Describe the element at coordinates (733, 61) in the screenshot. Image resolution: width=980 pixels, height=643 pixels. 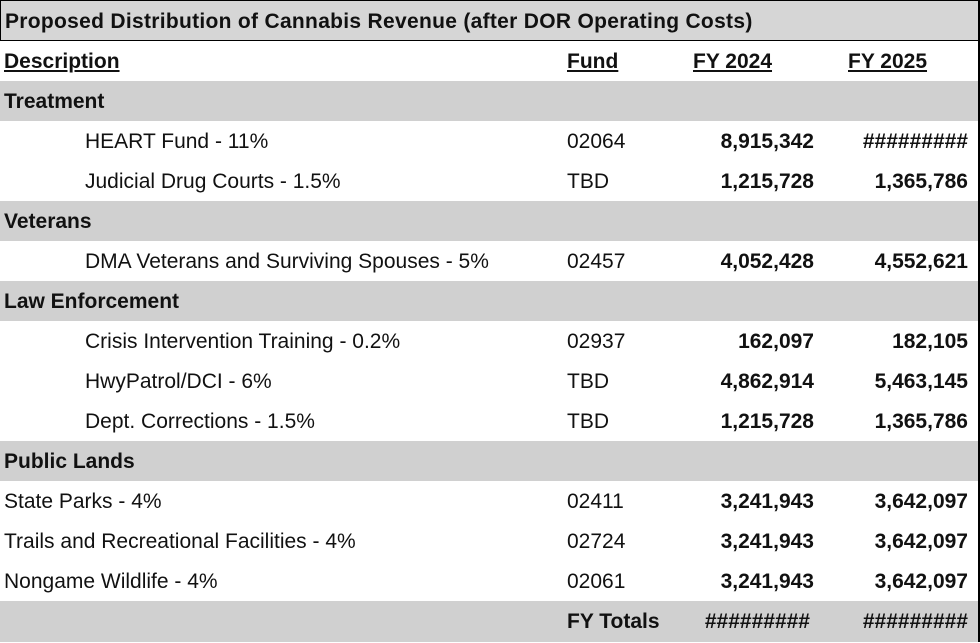
I see `header-cell: FY 2024` at that location.